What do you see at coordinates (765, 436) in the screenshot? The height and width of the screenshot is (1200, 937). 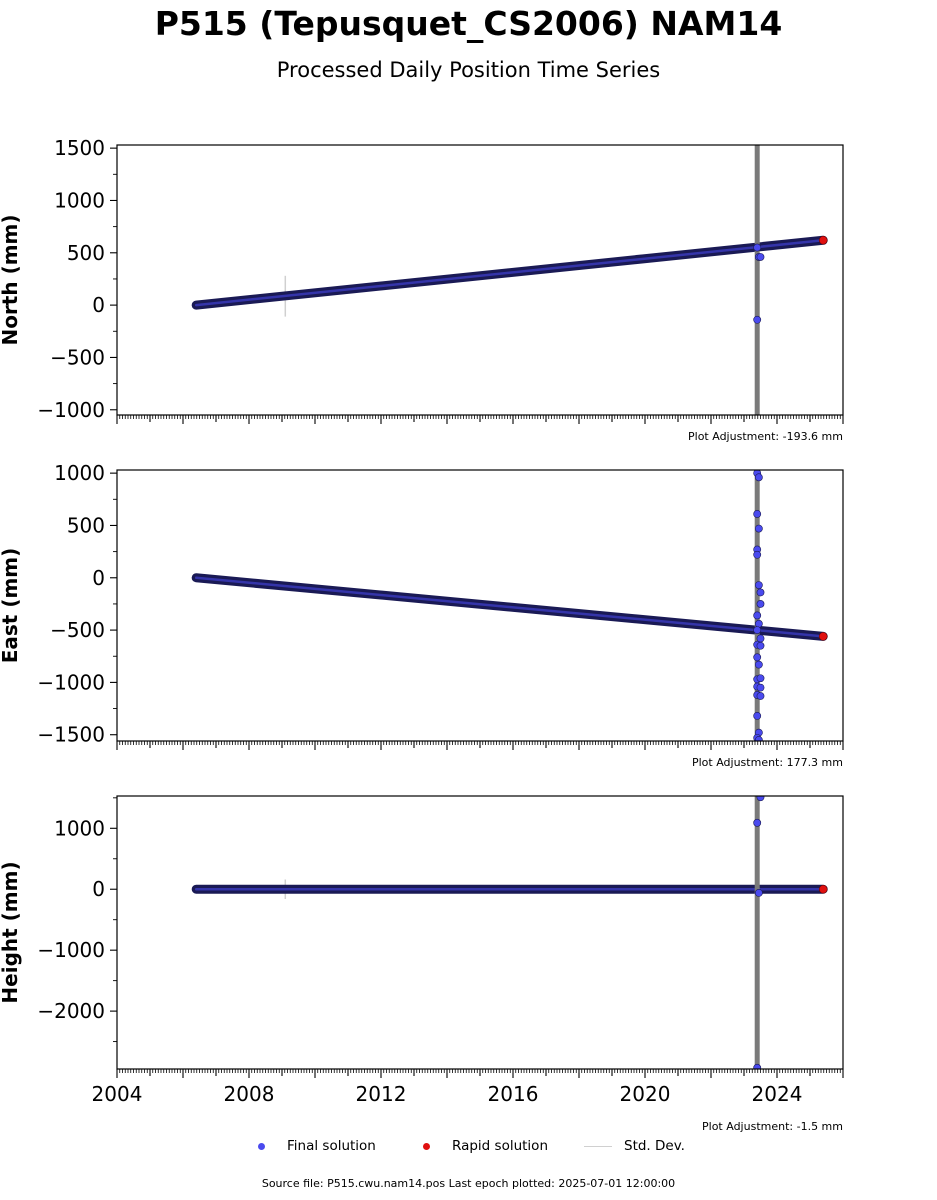 I see `plot-adjustment-note: Plot Adjustment: -193.6 mm` at bounding box center [765, 436].